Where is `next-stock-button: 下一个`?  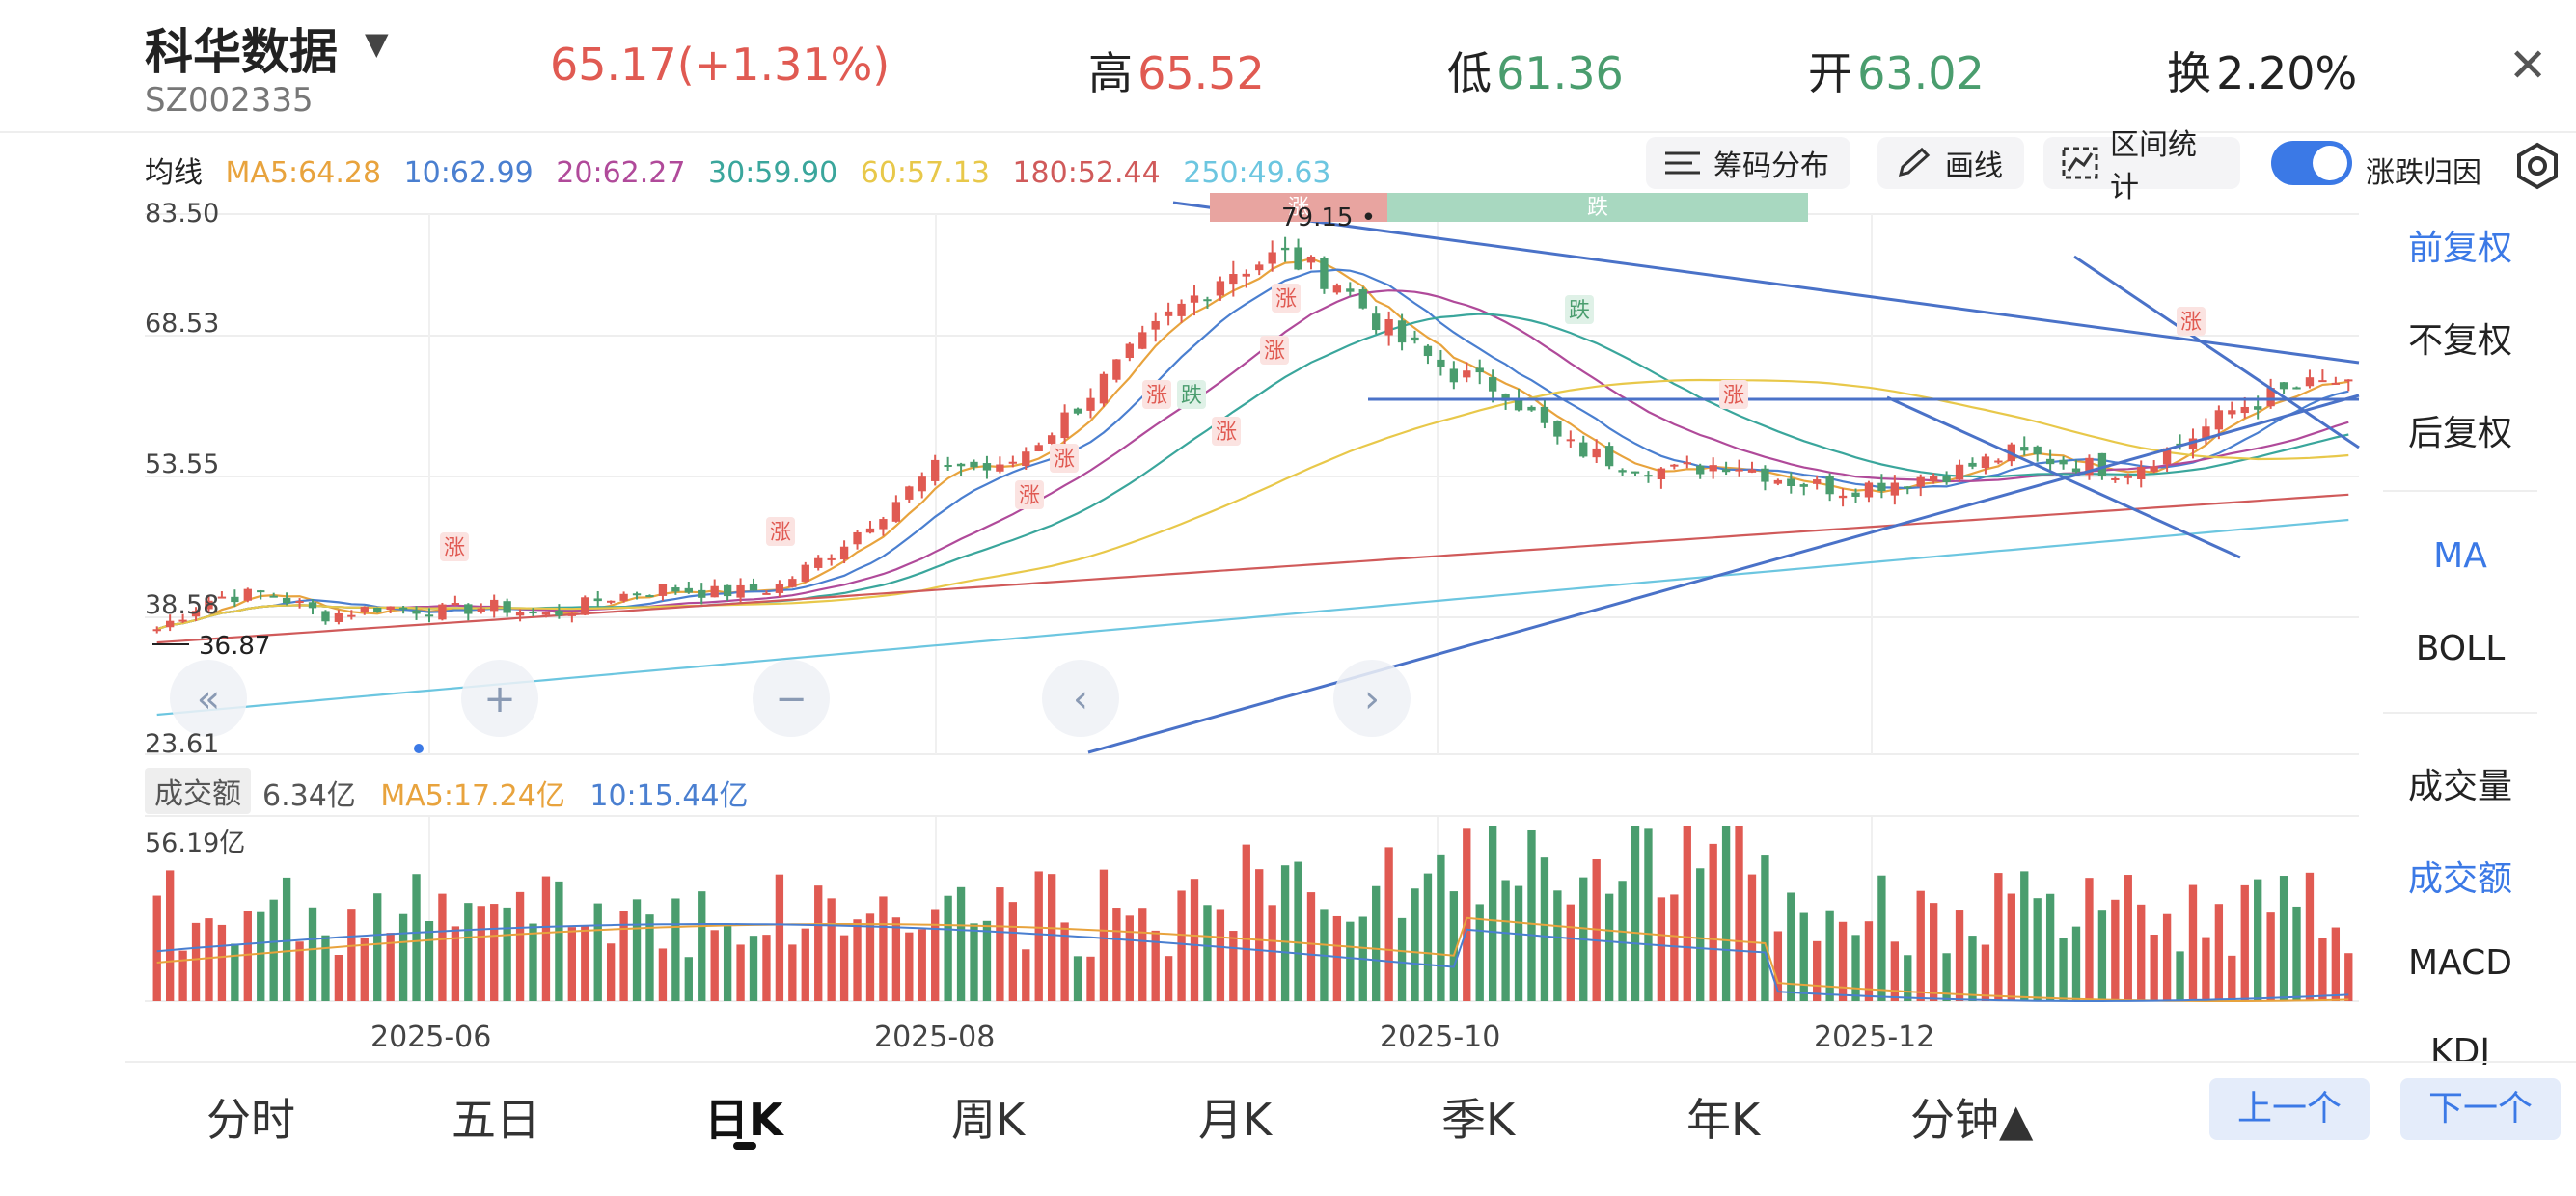
next-stock-button: 下一个 is located at coordinates (2480, 1109).